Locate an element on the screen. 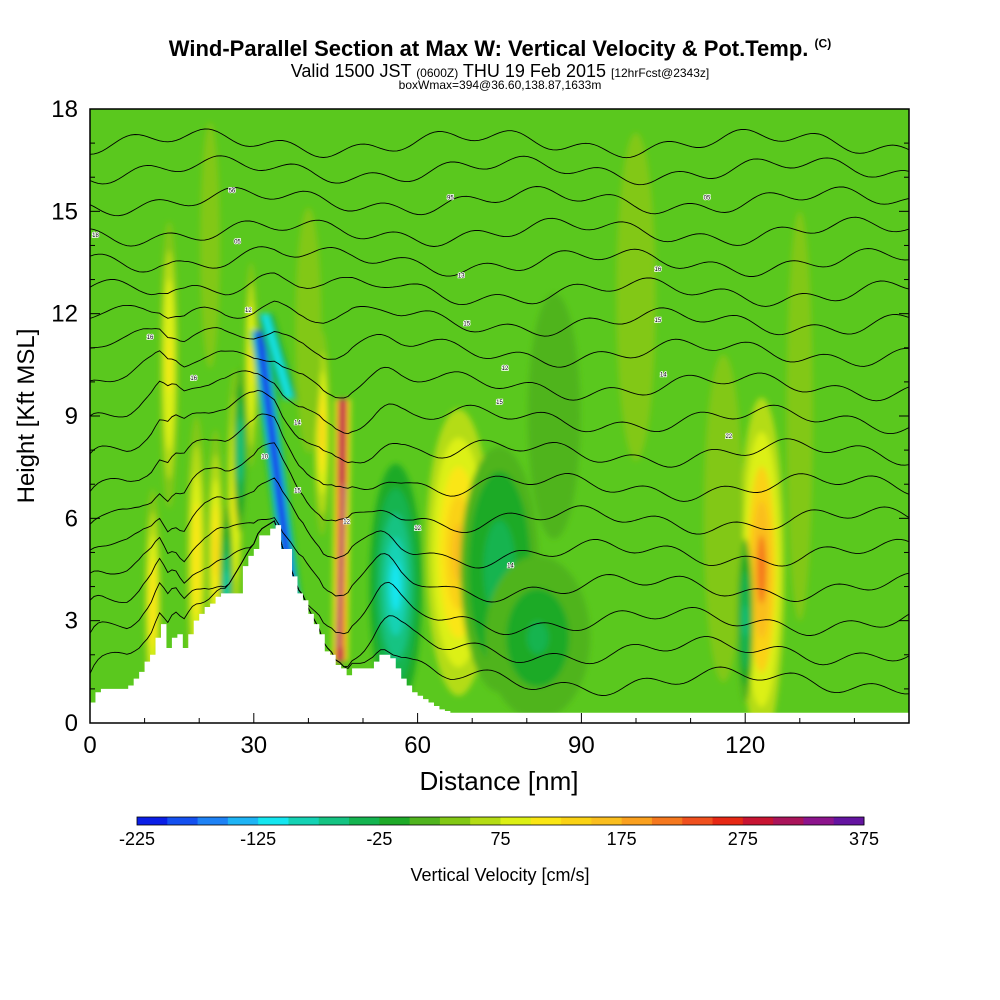 The image size is (1000, 1000). colorbar-tick-label: 375 is located at coordinates (864, 839).